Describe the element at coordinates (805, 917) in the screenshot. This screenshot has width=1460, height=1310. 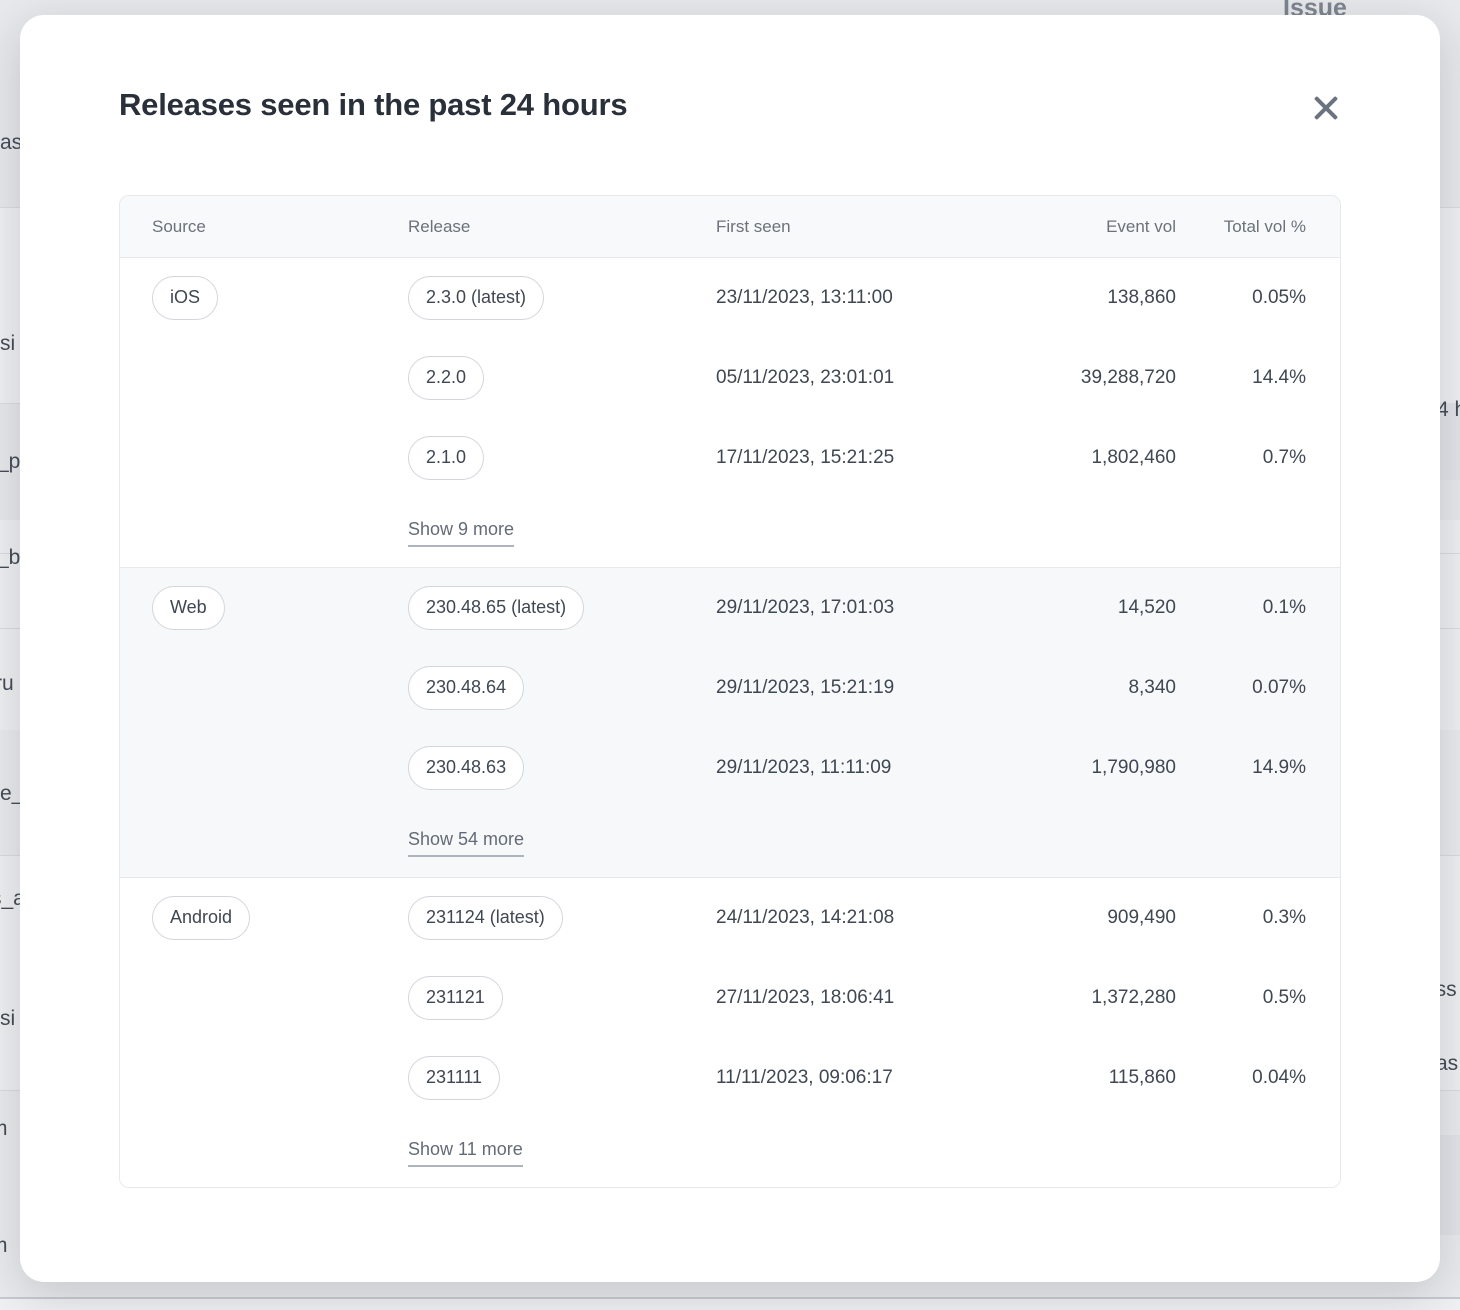
I see `first-seen-value: 24/11/2023, 14:21:08` at that location.